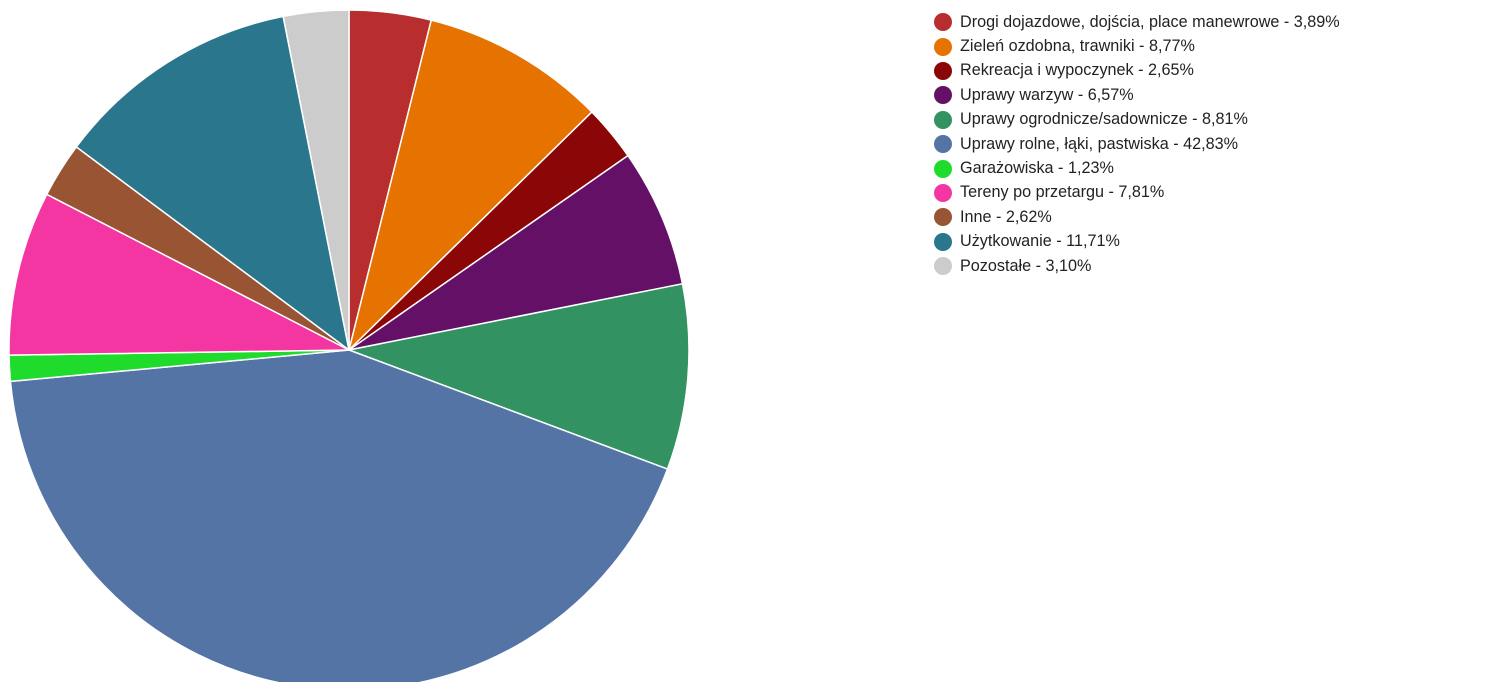 This screenshot has height=682, width=1485. Describe the element at coordinates (1137, 95) in the screenshot. I see `legend-item-4: Uprawy warzyw - 6,57%` at that location.